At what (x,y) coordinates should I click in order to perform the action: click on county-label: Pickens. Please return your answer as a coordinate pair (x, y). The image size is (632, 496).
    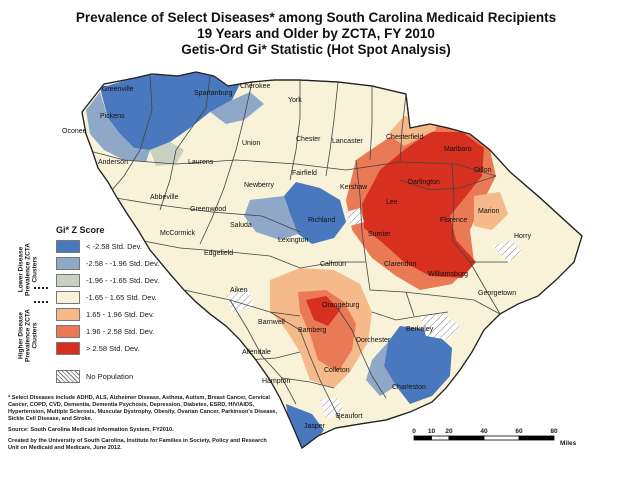
    Looking at the image, I should click on (112, 116).